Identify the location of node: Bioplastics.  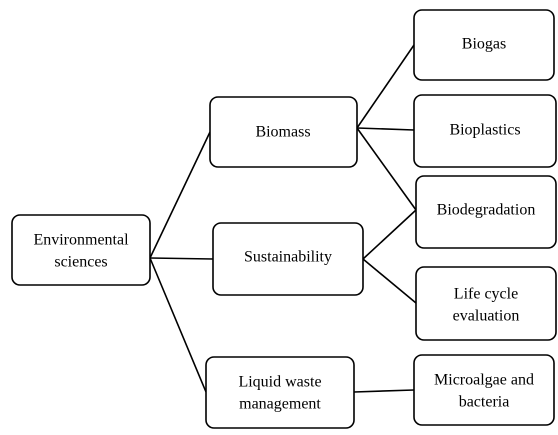
(485, 131).